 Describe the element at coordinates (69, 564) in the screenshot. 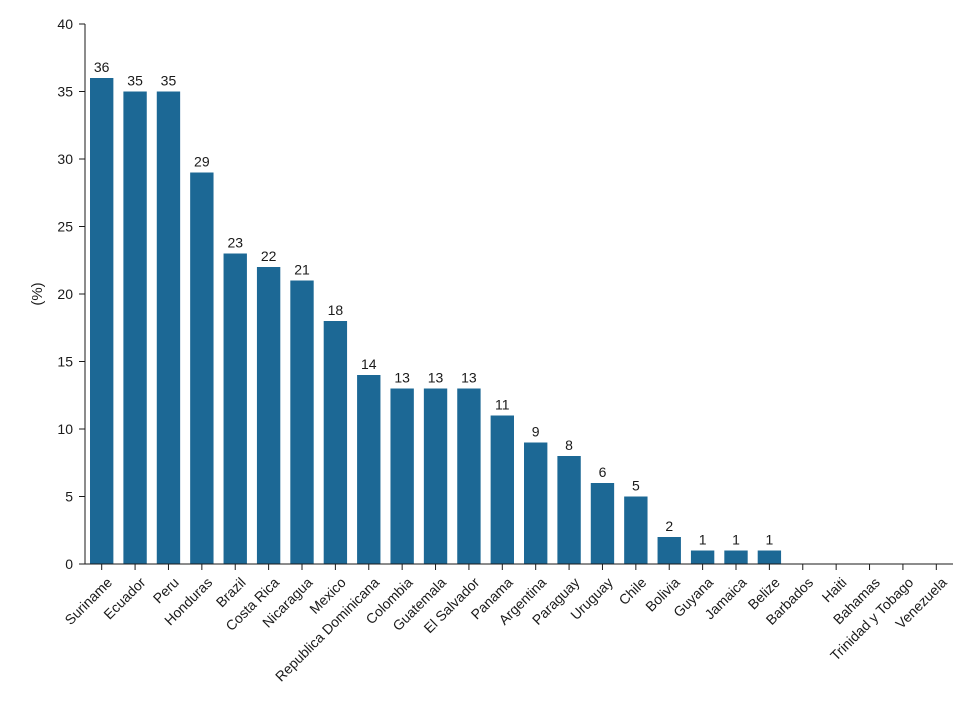

I see `y-tick-label: 0` at that location.